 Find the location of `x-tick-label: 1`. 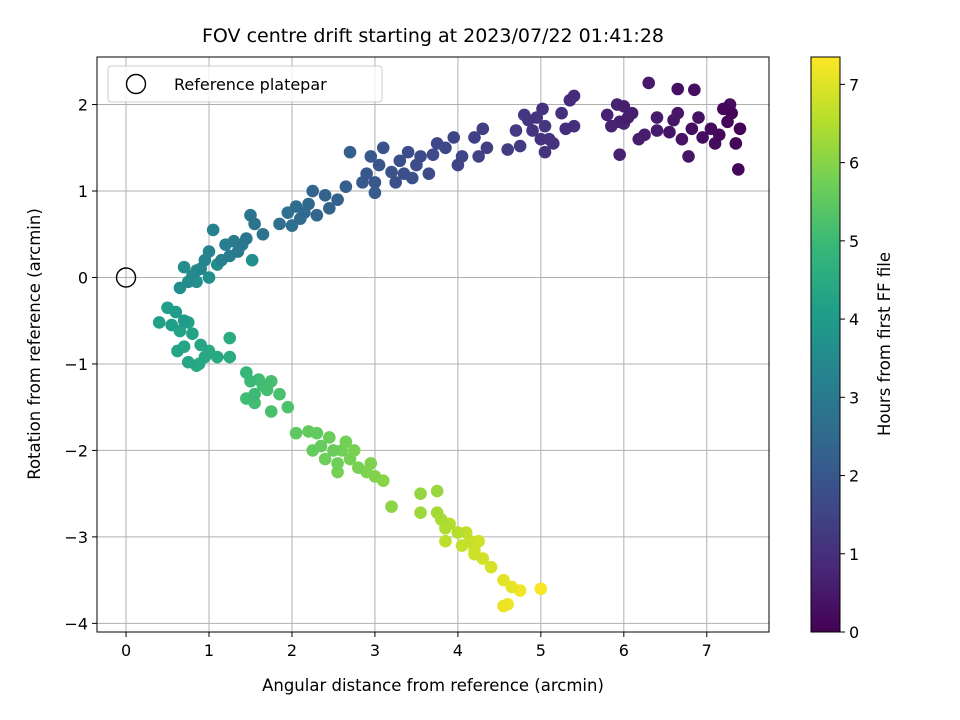

x-tick-label: 1 is located at coordinates (209, 650).